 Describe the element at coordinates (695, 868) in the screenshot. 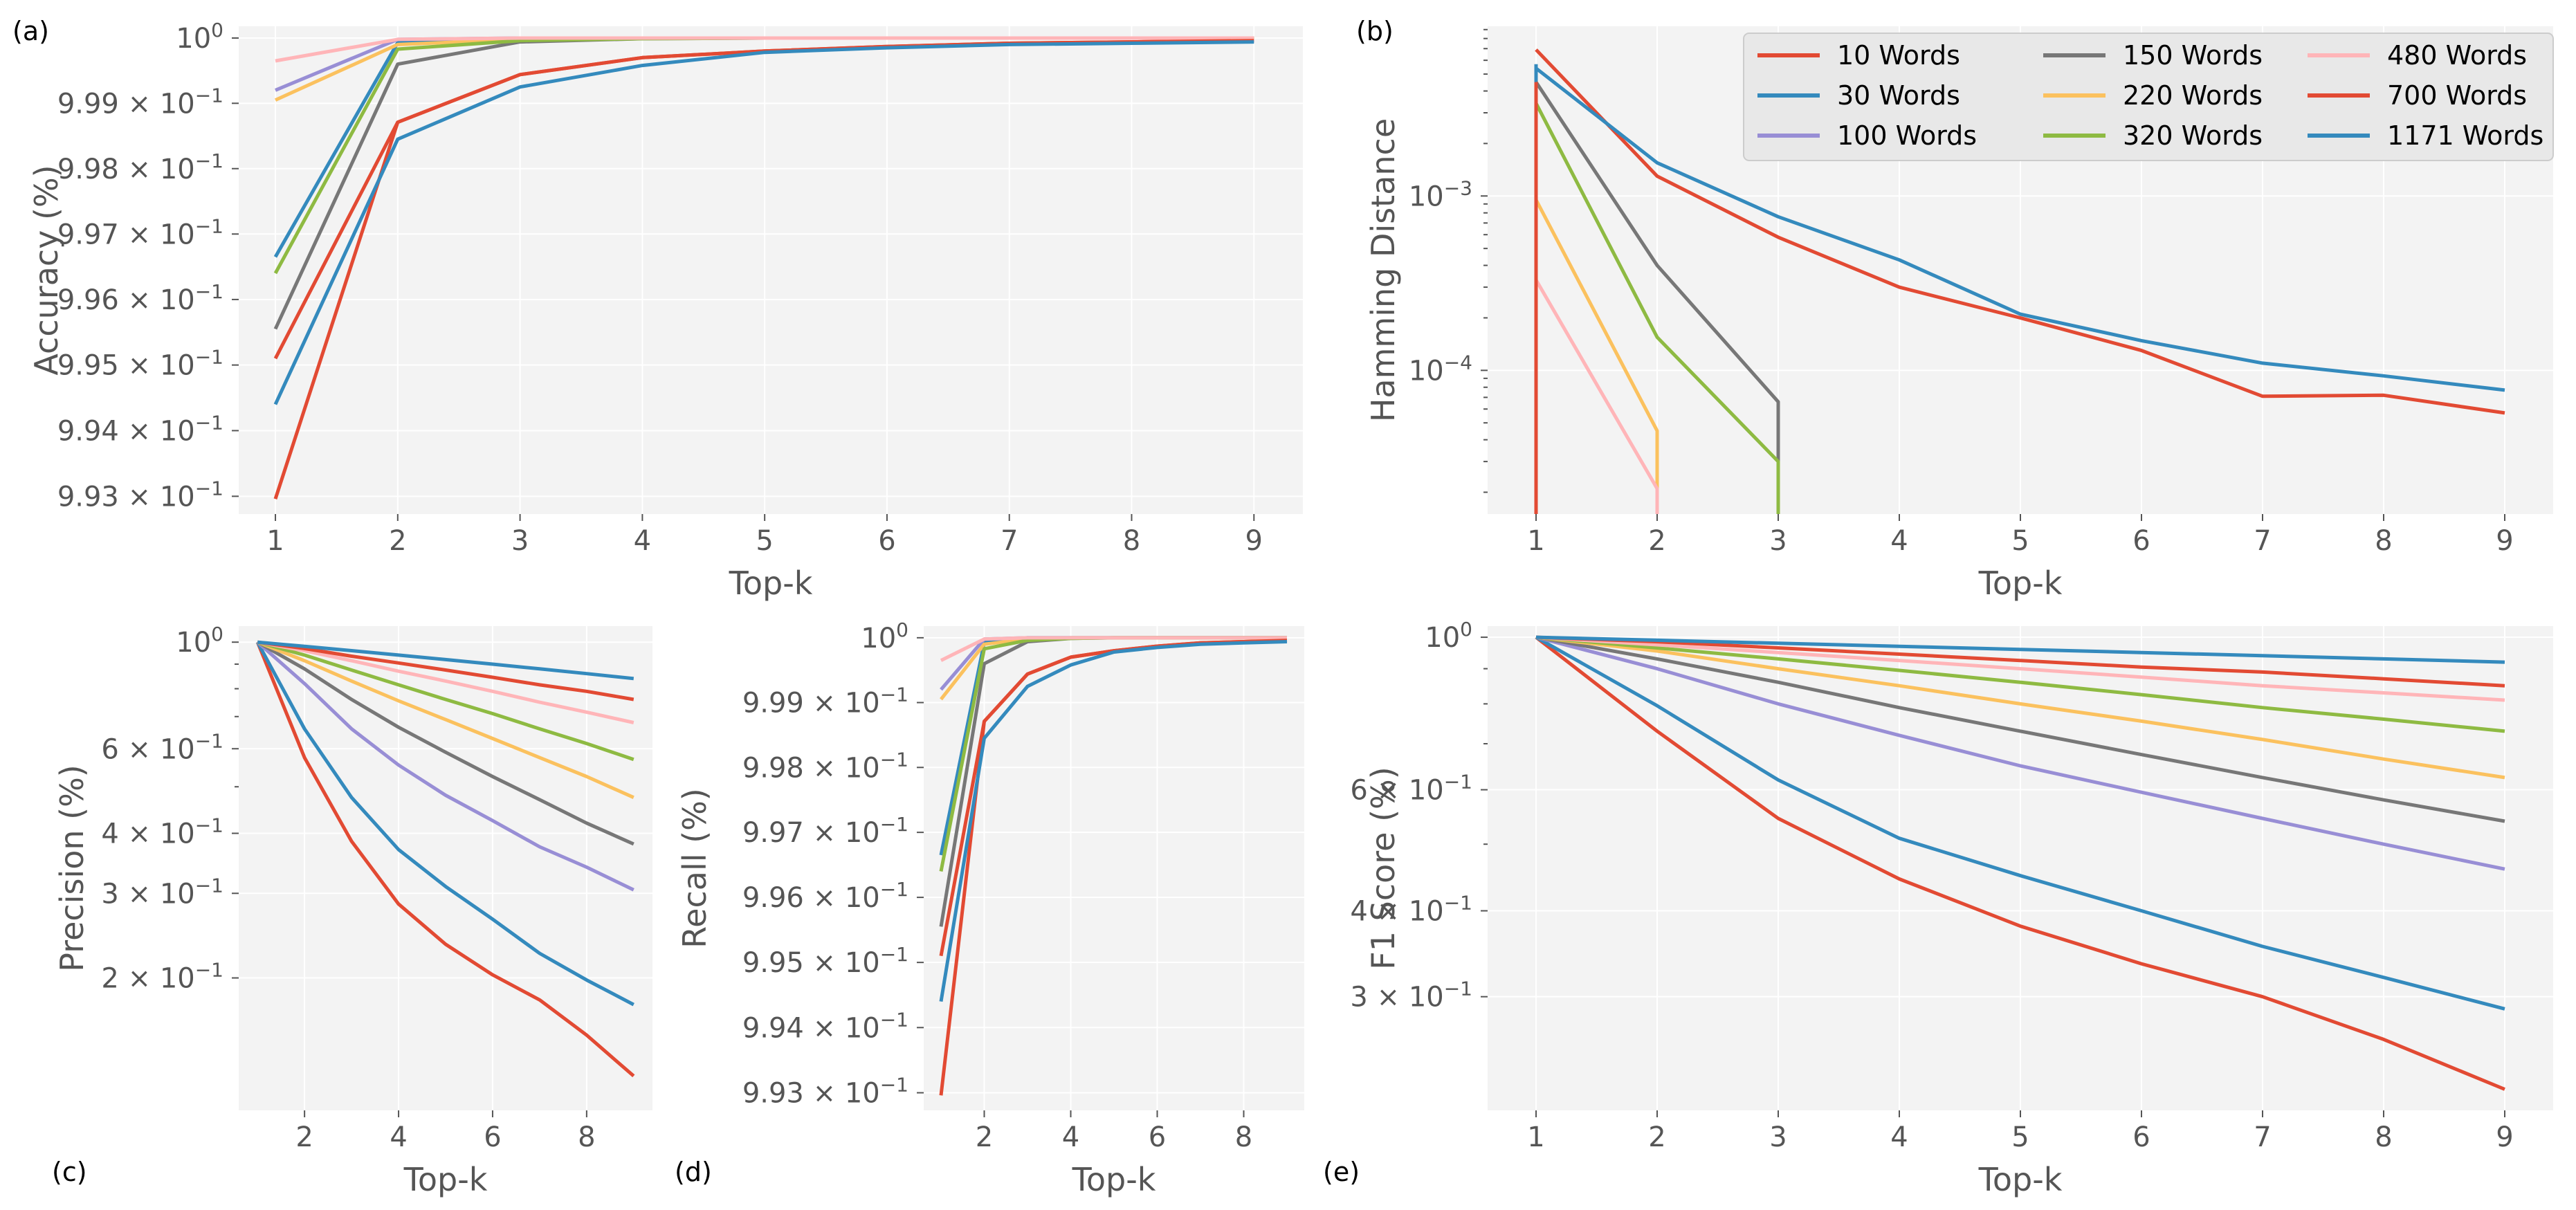

I see `y-axis-label: Recall (%)` at that location.